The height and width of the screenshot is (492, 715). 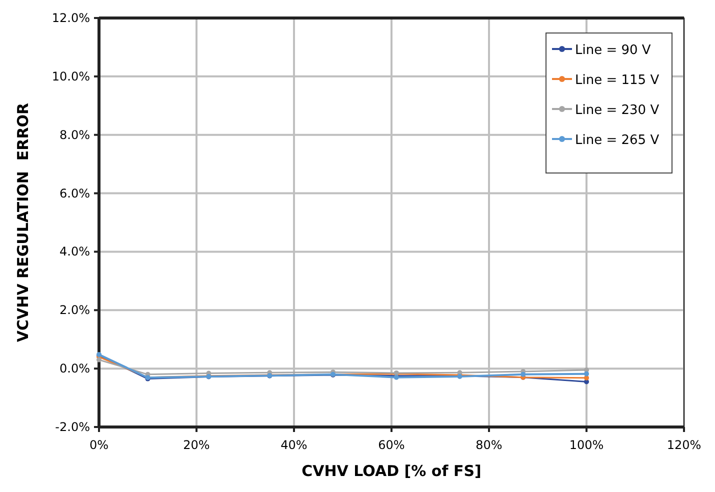 I want to click on legend-label: Line = 265 V, so click(x=617, y=140).